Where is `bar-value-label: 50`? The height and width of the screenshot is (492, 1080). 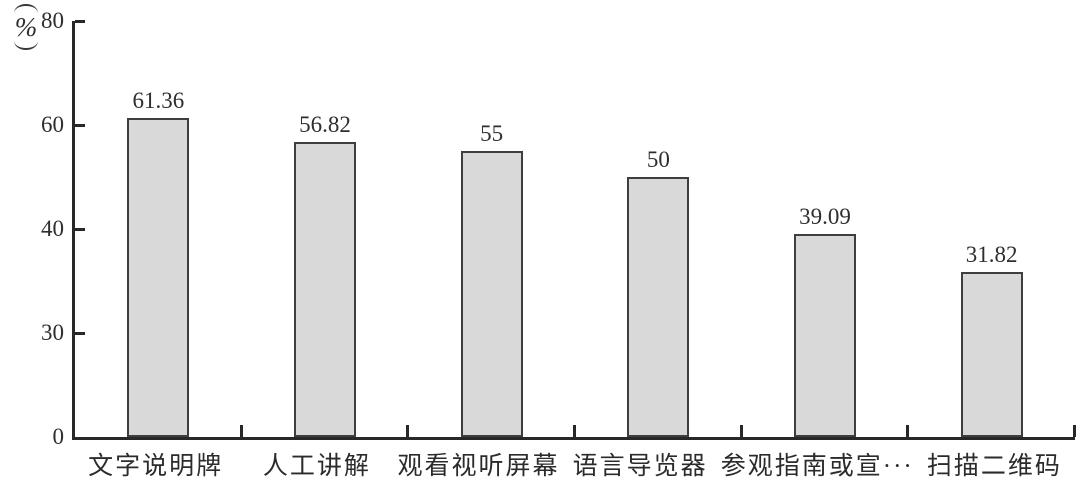
bar-value-label: 50 is located at coordinates (658, 159).